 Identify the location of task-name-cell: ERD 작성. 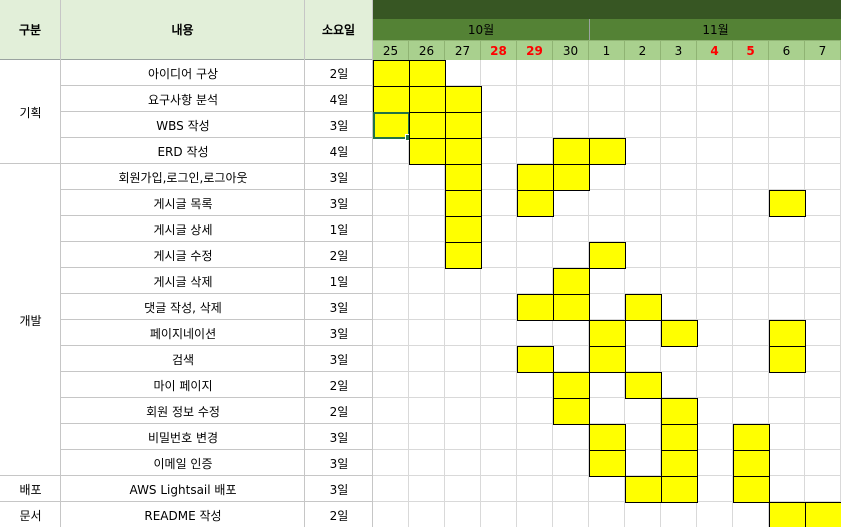
(183, 151).